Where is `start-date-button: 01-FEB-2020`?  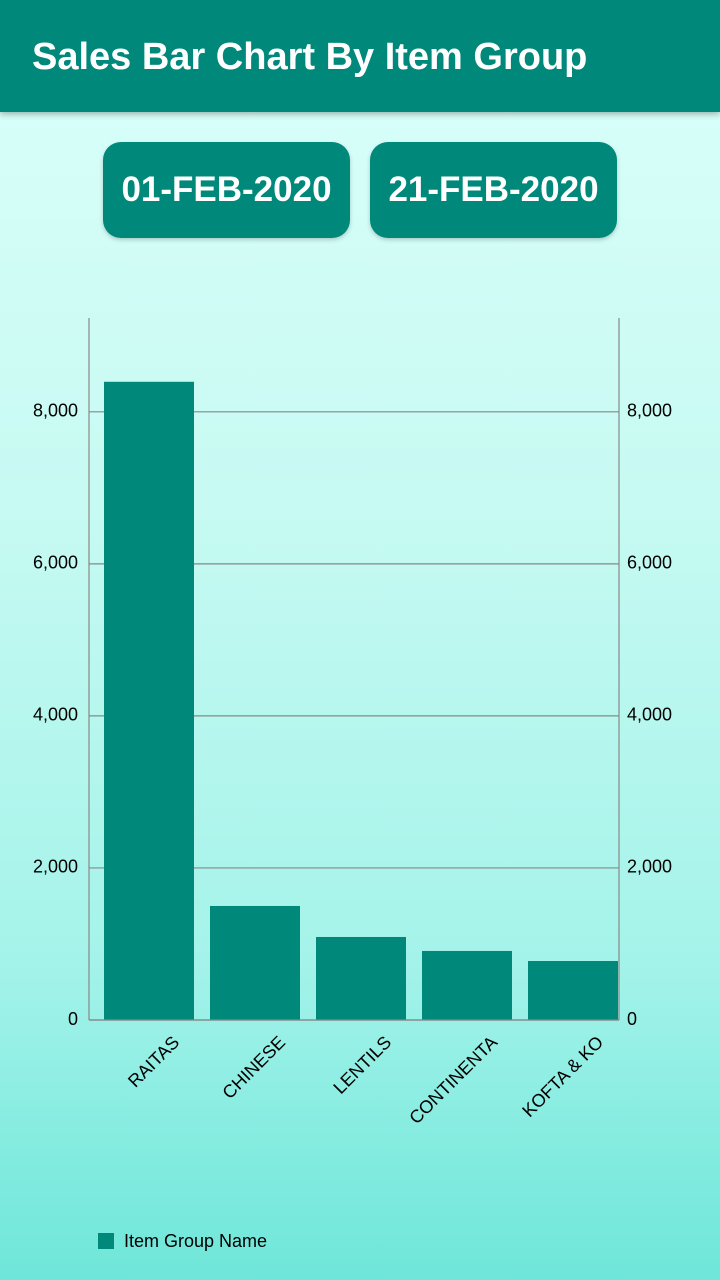 start-date-button: 01-FEB-2020 is located at coordinates (226, 190).